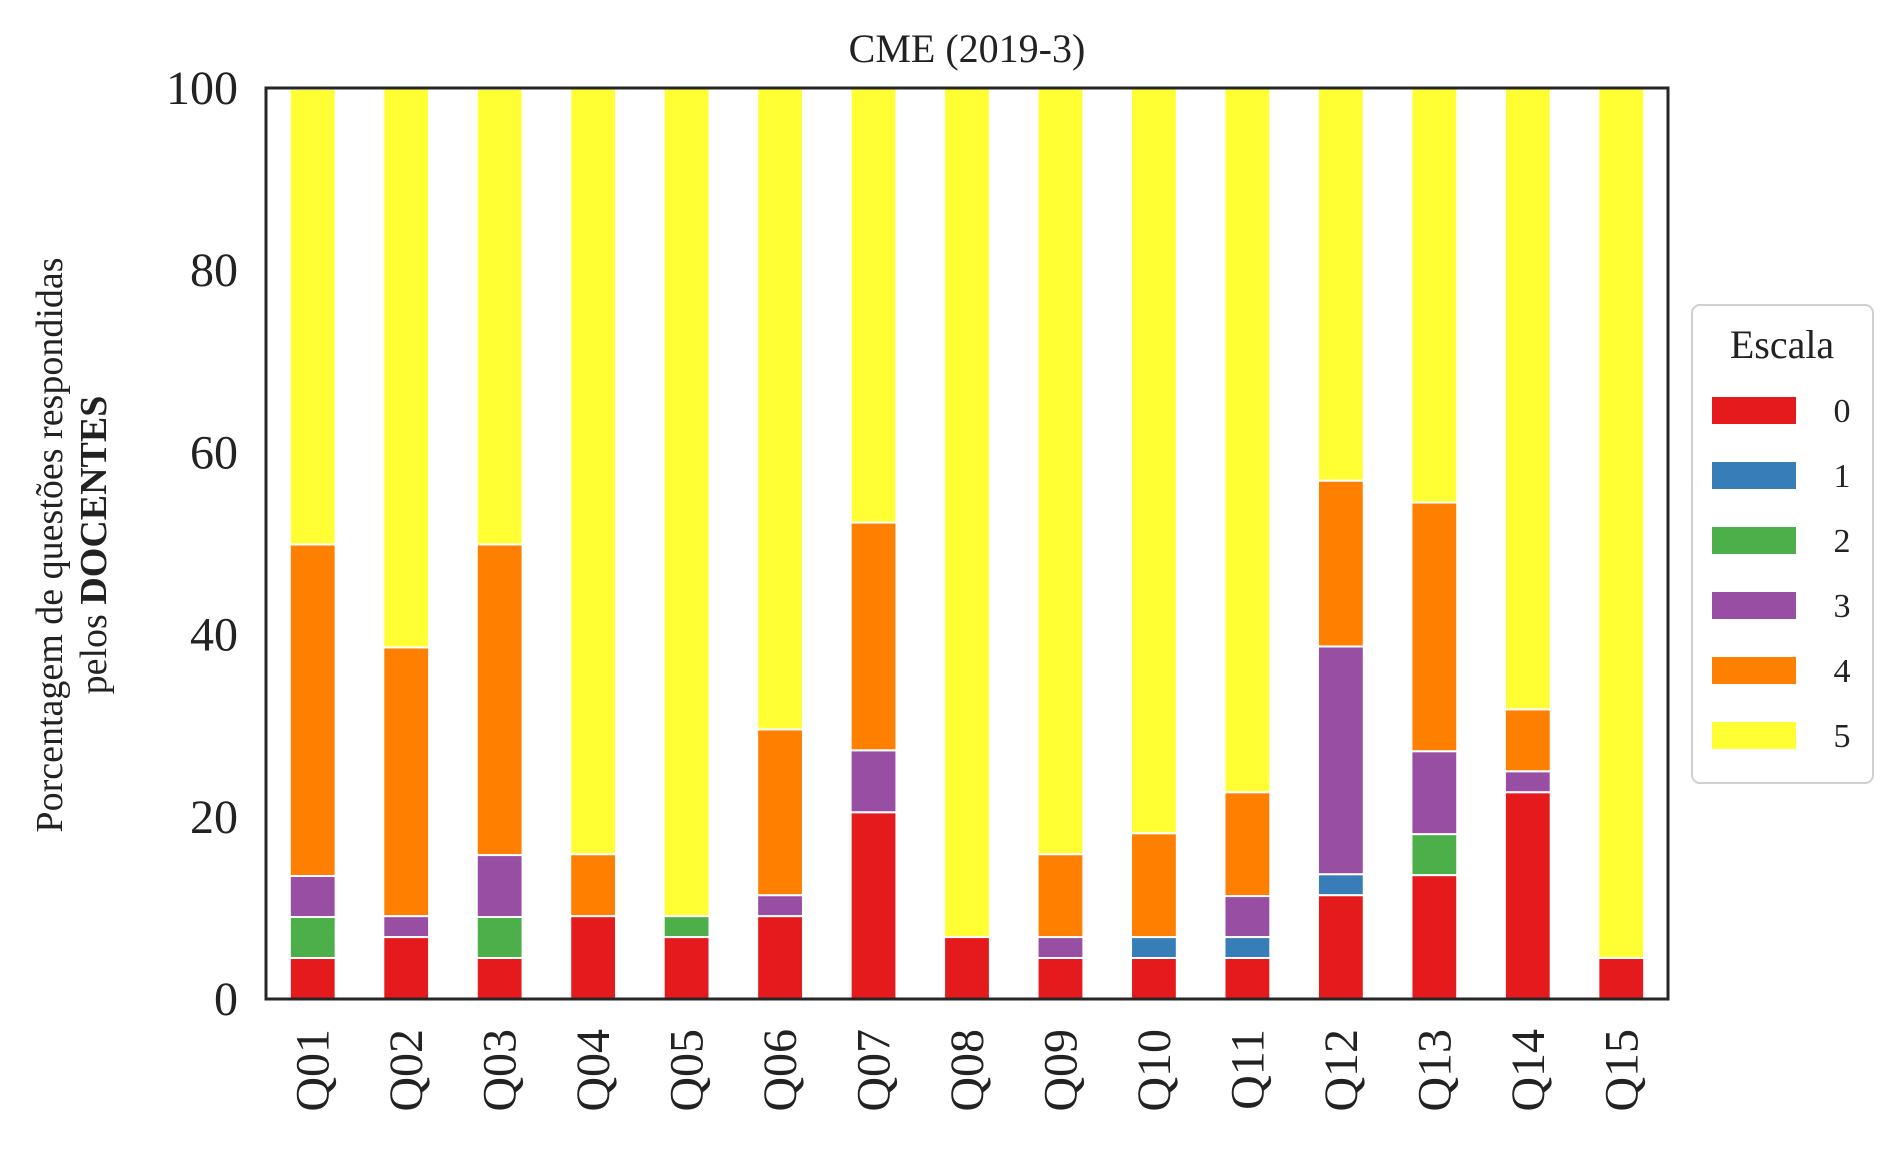 This screenshot has width=1892, height=1164. I want to click on y-tick-label: 40, so click(214, 635).